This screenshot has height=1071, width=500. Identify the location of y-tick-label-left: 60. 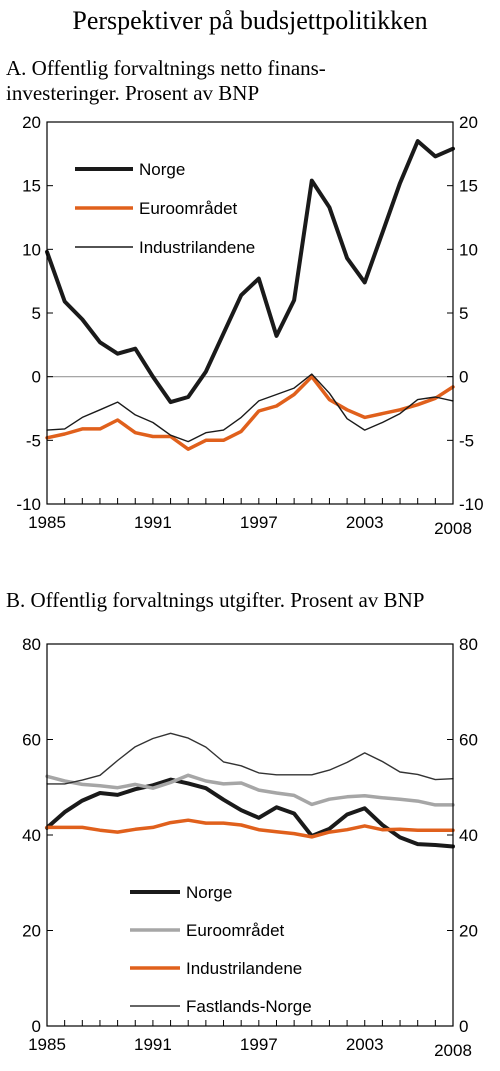
(31, 740).